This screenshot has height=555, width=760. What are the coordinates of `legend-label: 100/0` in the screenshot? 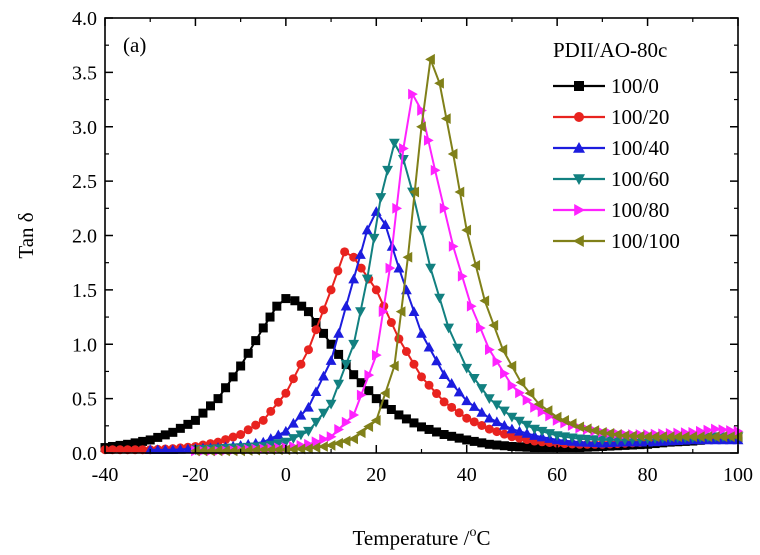 It's located at (635, 86).